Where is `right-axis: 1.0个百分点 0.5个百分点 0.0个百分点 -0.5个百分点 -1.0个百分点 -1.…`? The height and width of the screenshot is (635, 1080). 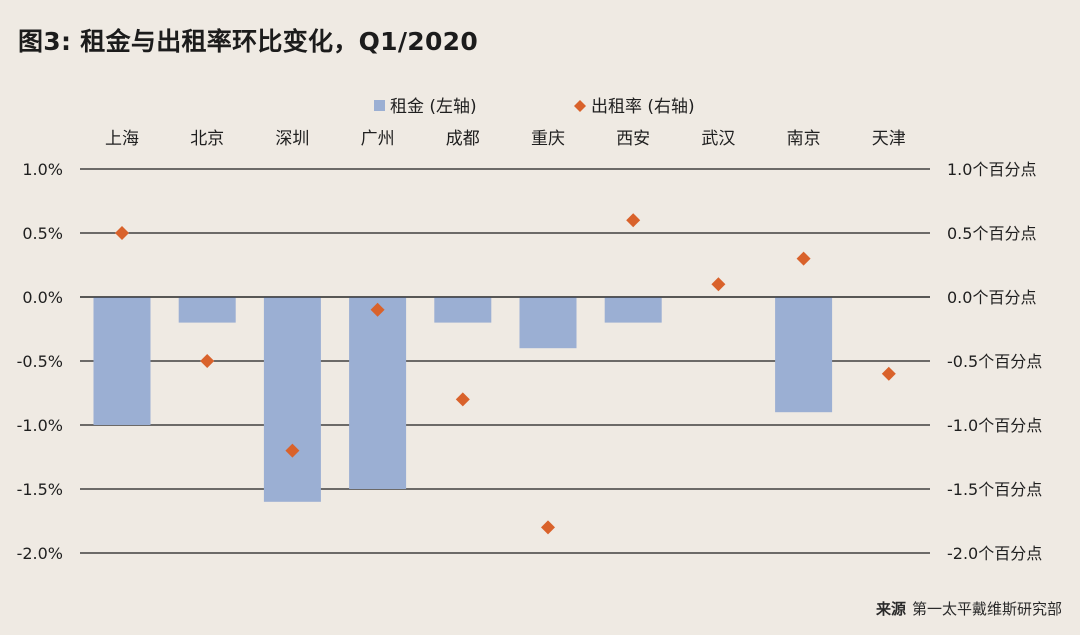 right-axis: 1.0个百分点 0.5个百分点 0.0个百分点 -0.5个百分点 -1.0个百分点 -1.… is located at coordinates (994, 361).